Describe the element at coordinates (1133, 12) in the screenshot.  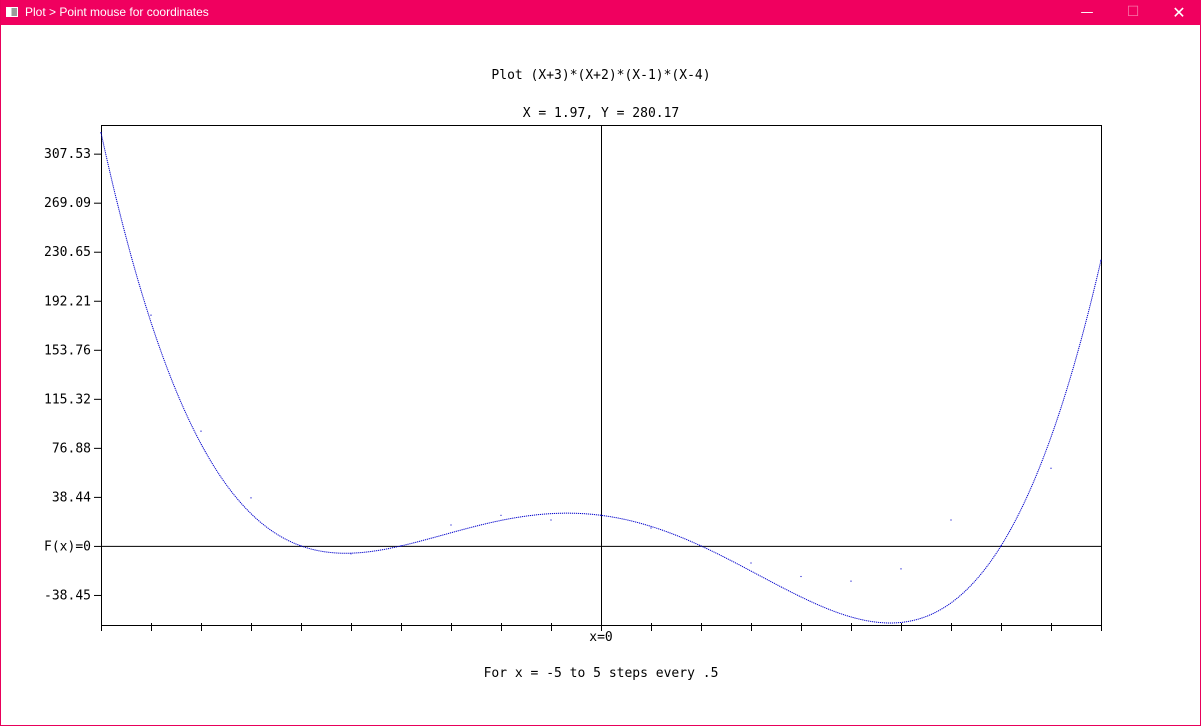
I see `maximize-button: ☐` at that location.